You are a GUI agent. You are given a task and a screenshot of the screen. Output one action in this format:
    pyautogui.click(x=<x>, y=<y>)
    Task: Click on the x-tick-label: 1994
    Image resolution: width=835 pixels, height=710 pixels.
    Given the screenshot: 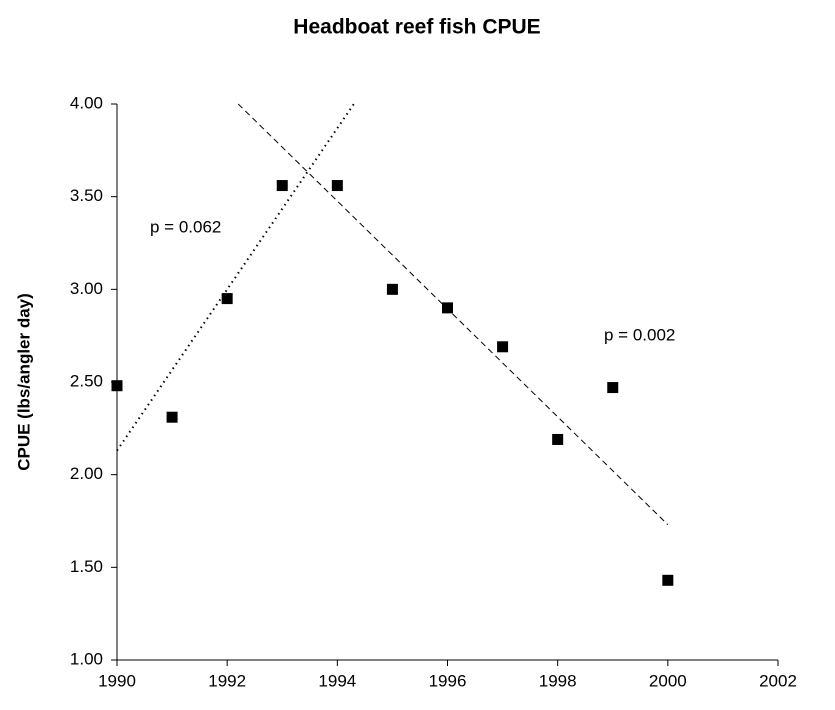 What is the action you would take?
    pyautogui.click(x=337, y=680)
    